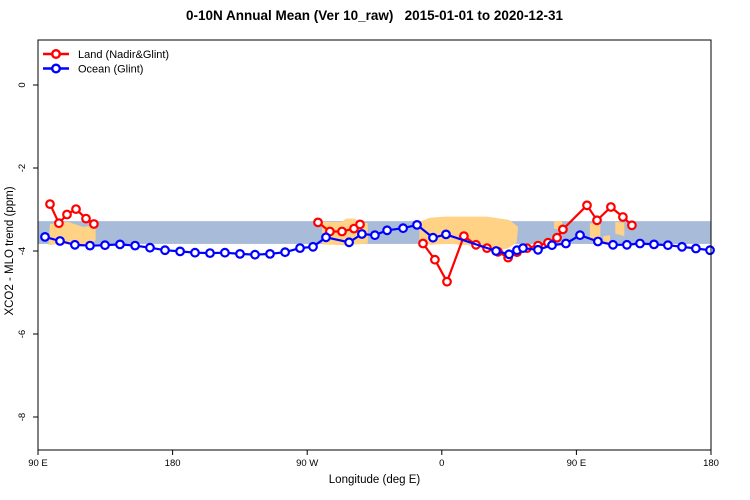 This screenshot has width=750, height=500. What do you see at coordinates (441, 463) in the screenshot?
I see `x-tick-label: 0` at bounding box center [441, 463].